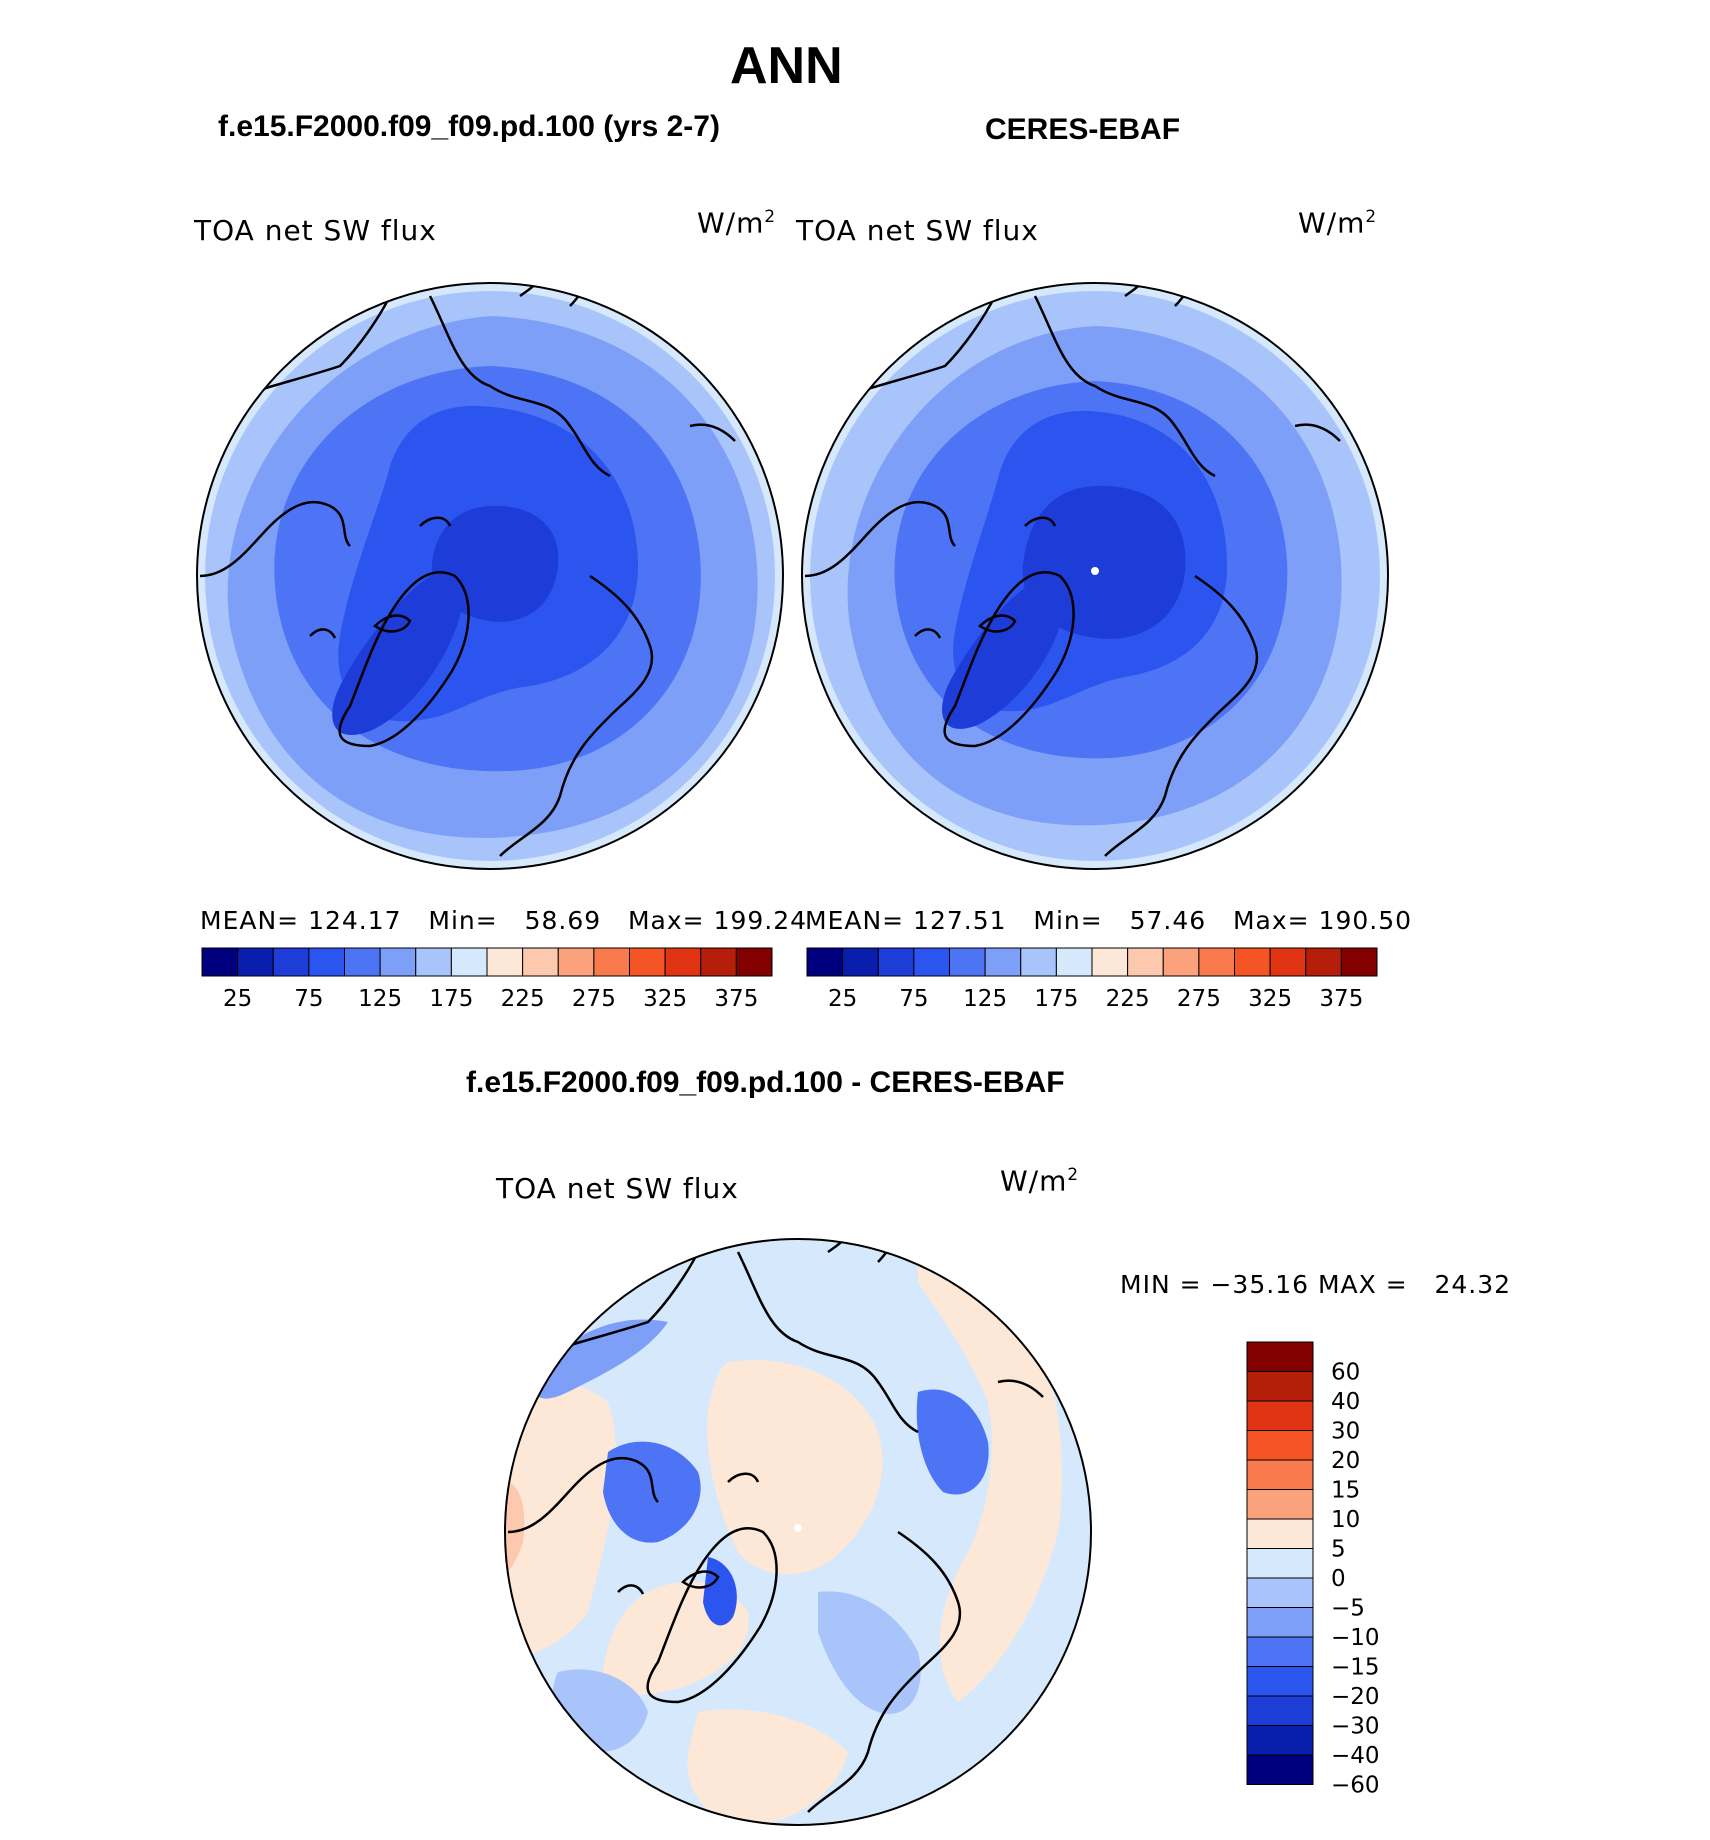 Image resolution: width=1710 pixels, height=1840 pixels. I want to click on diff-band-pos-east, so click(990, 1472).